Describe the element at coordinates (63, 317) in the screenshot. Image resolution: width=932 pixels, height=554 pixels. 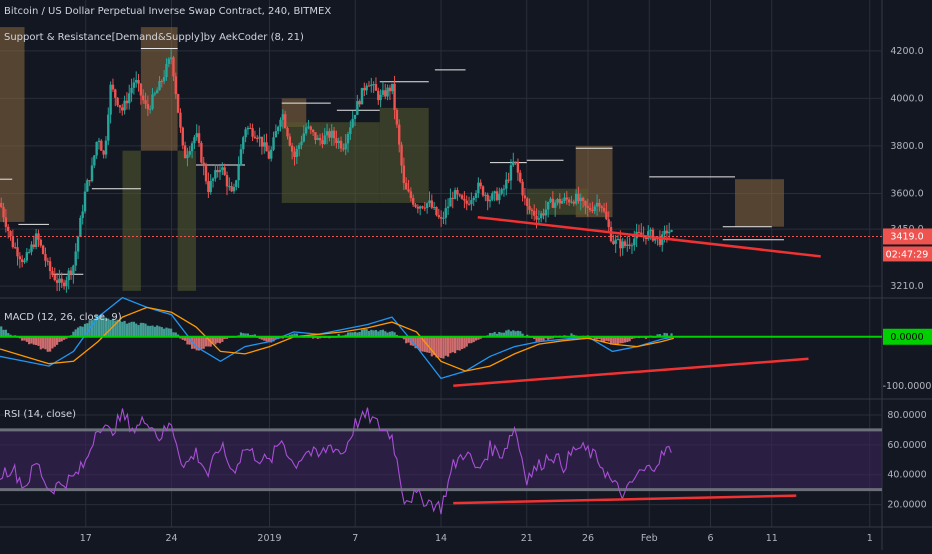
I see `macd-title: MACD (12, 26, close, 9)` at that location.